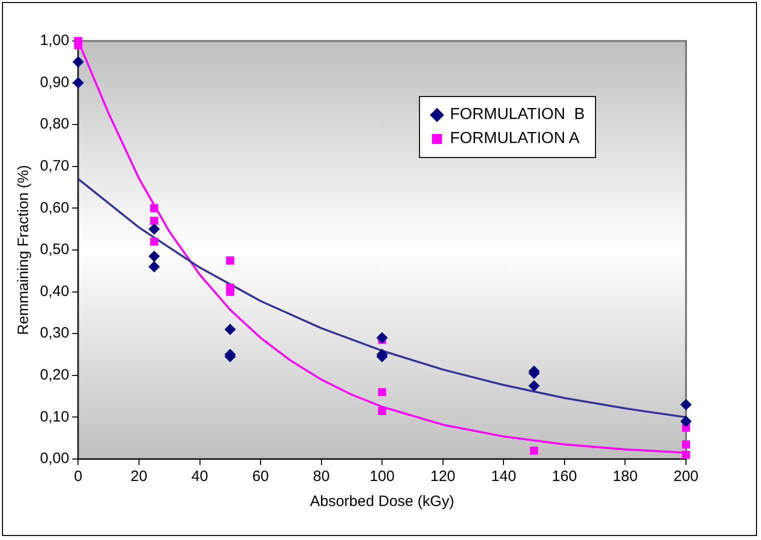  What do you see at coordinates (55, 375) in the screenshot?
I see `y-tick-label: 0,20` at bounding box center [55, 375].